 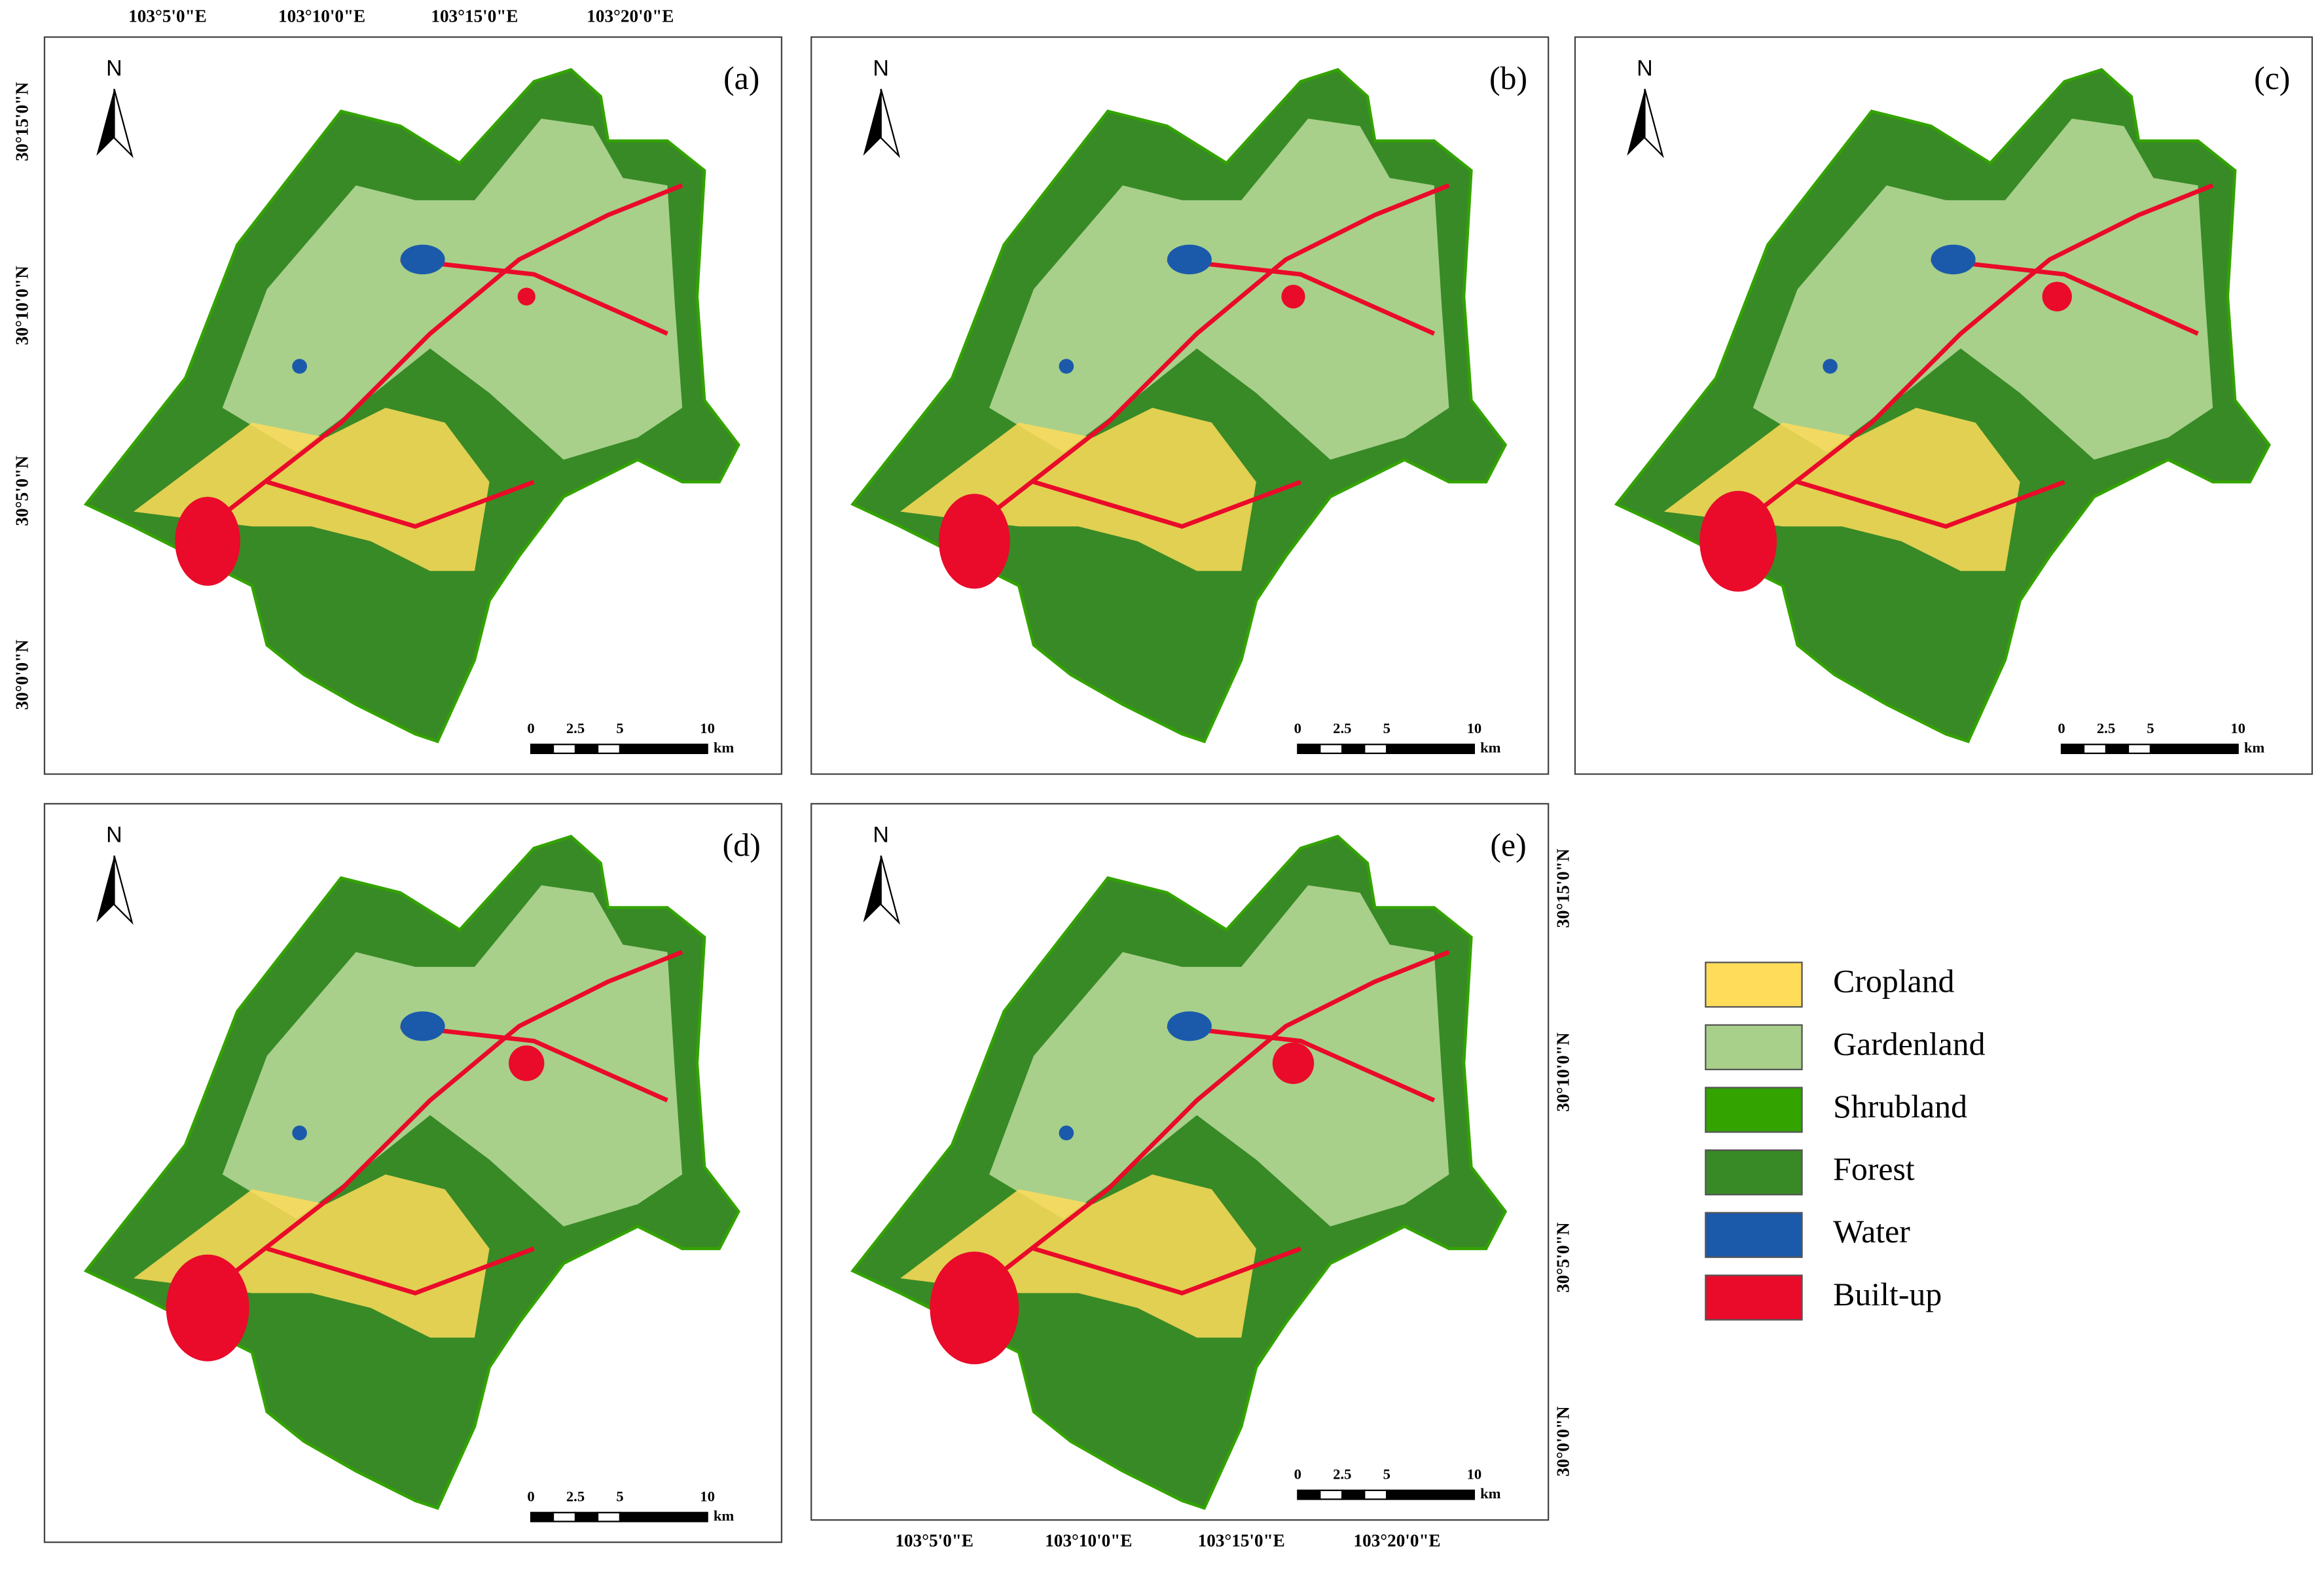 I want to click on legend-label: Cropland, so click(x=1894, y=982).